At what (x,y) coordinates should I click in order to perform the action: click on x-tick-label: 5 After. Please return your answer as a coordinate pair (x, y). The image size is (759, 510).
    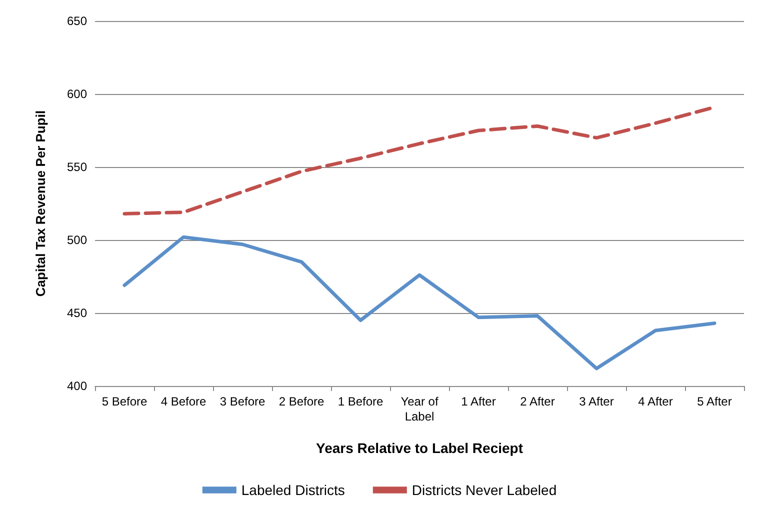
    Looking at the image, I should click on (714, 401).